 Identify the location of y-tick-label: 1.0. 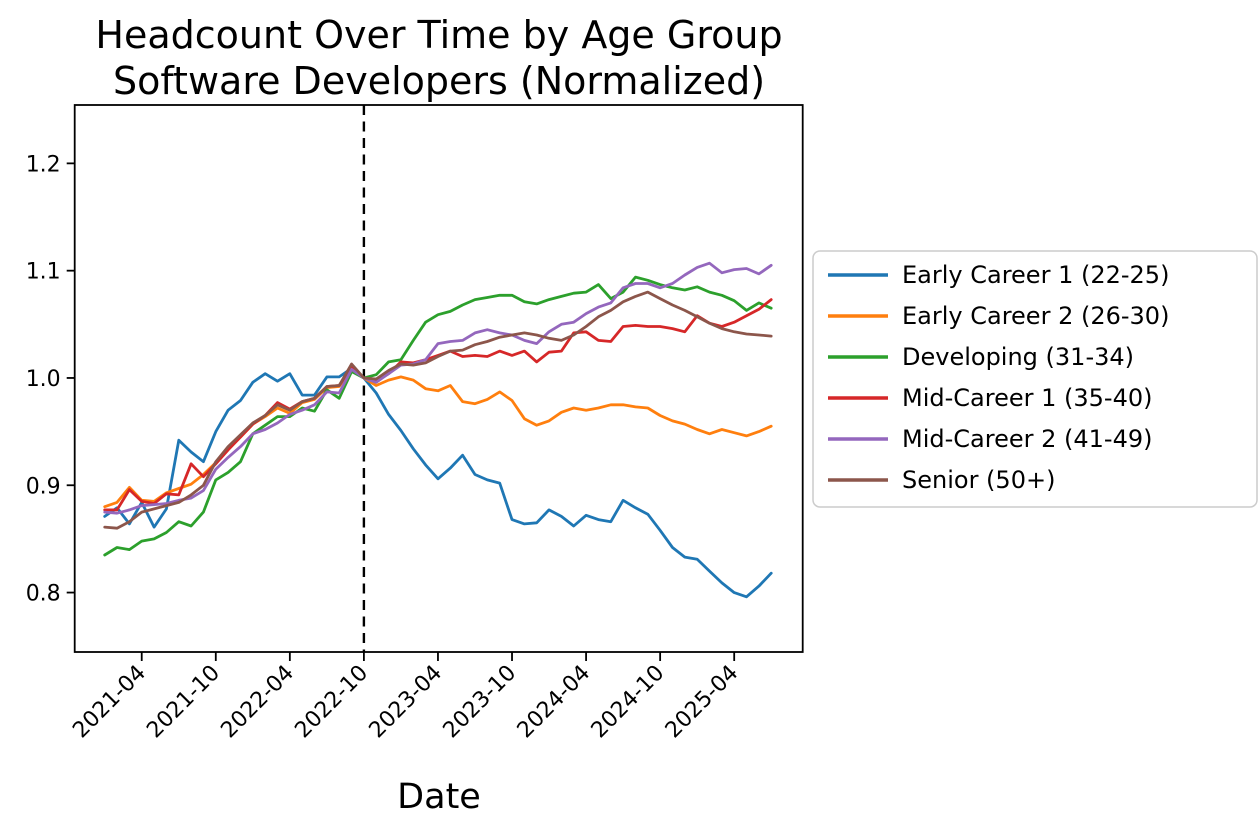
(43, 379).